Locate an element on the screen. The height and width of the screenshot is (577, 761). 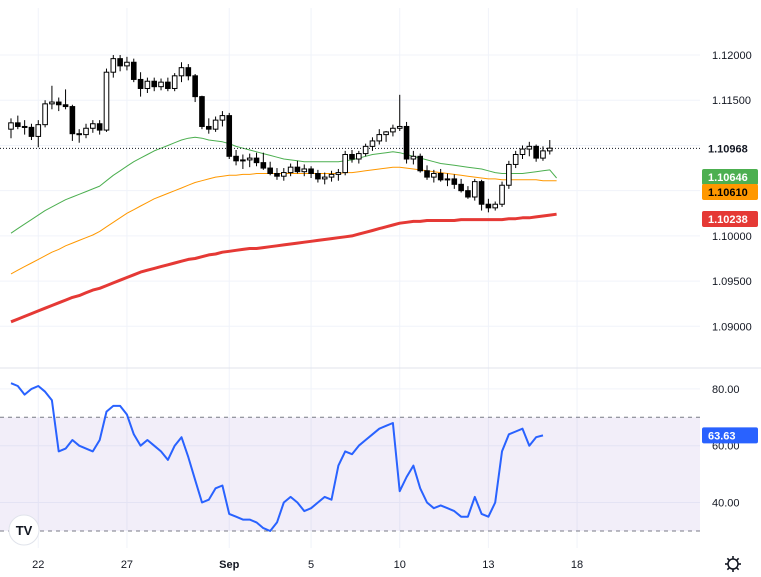
rsi-last-tag-bg is located at coordinates (730, 435).